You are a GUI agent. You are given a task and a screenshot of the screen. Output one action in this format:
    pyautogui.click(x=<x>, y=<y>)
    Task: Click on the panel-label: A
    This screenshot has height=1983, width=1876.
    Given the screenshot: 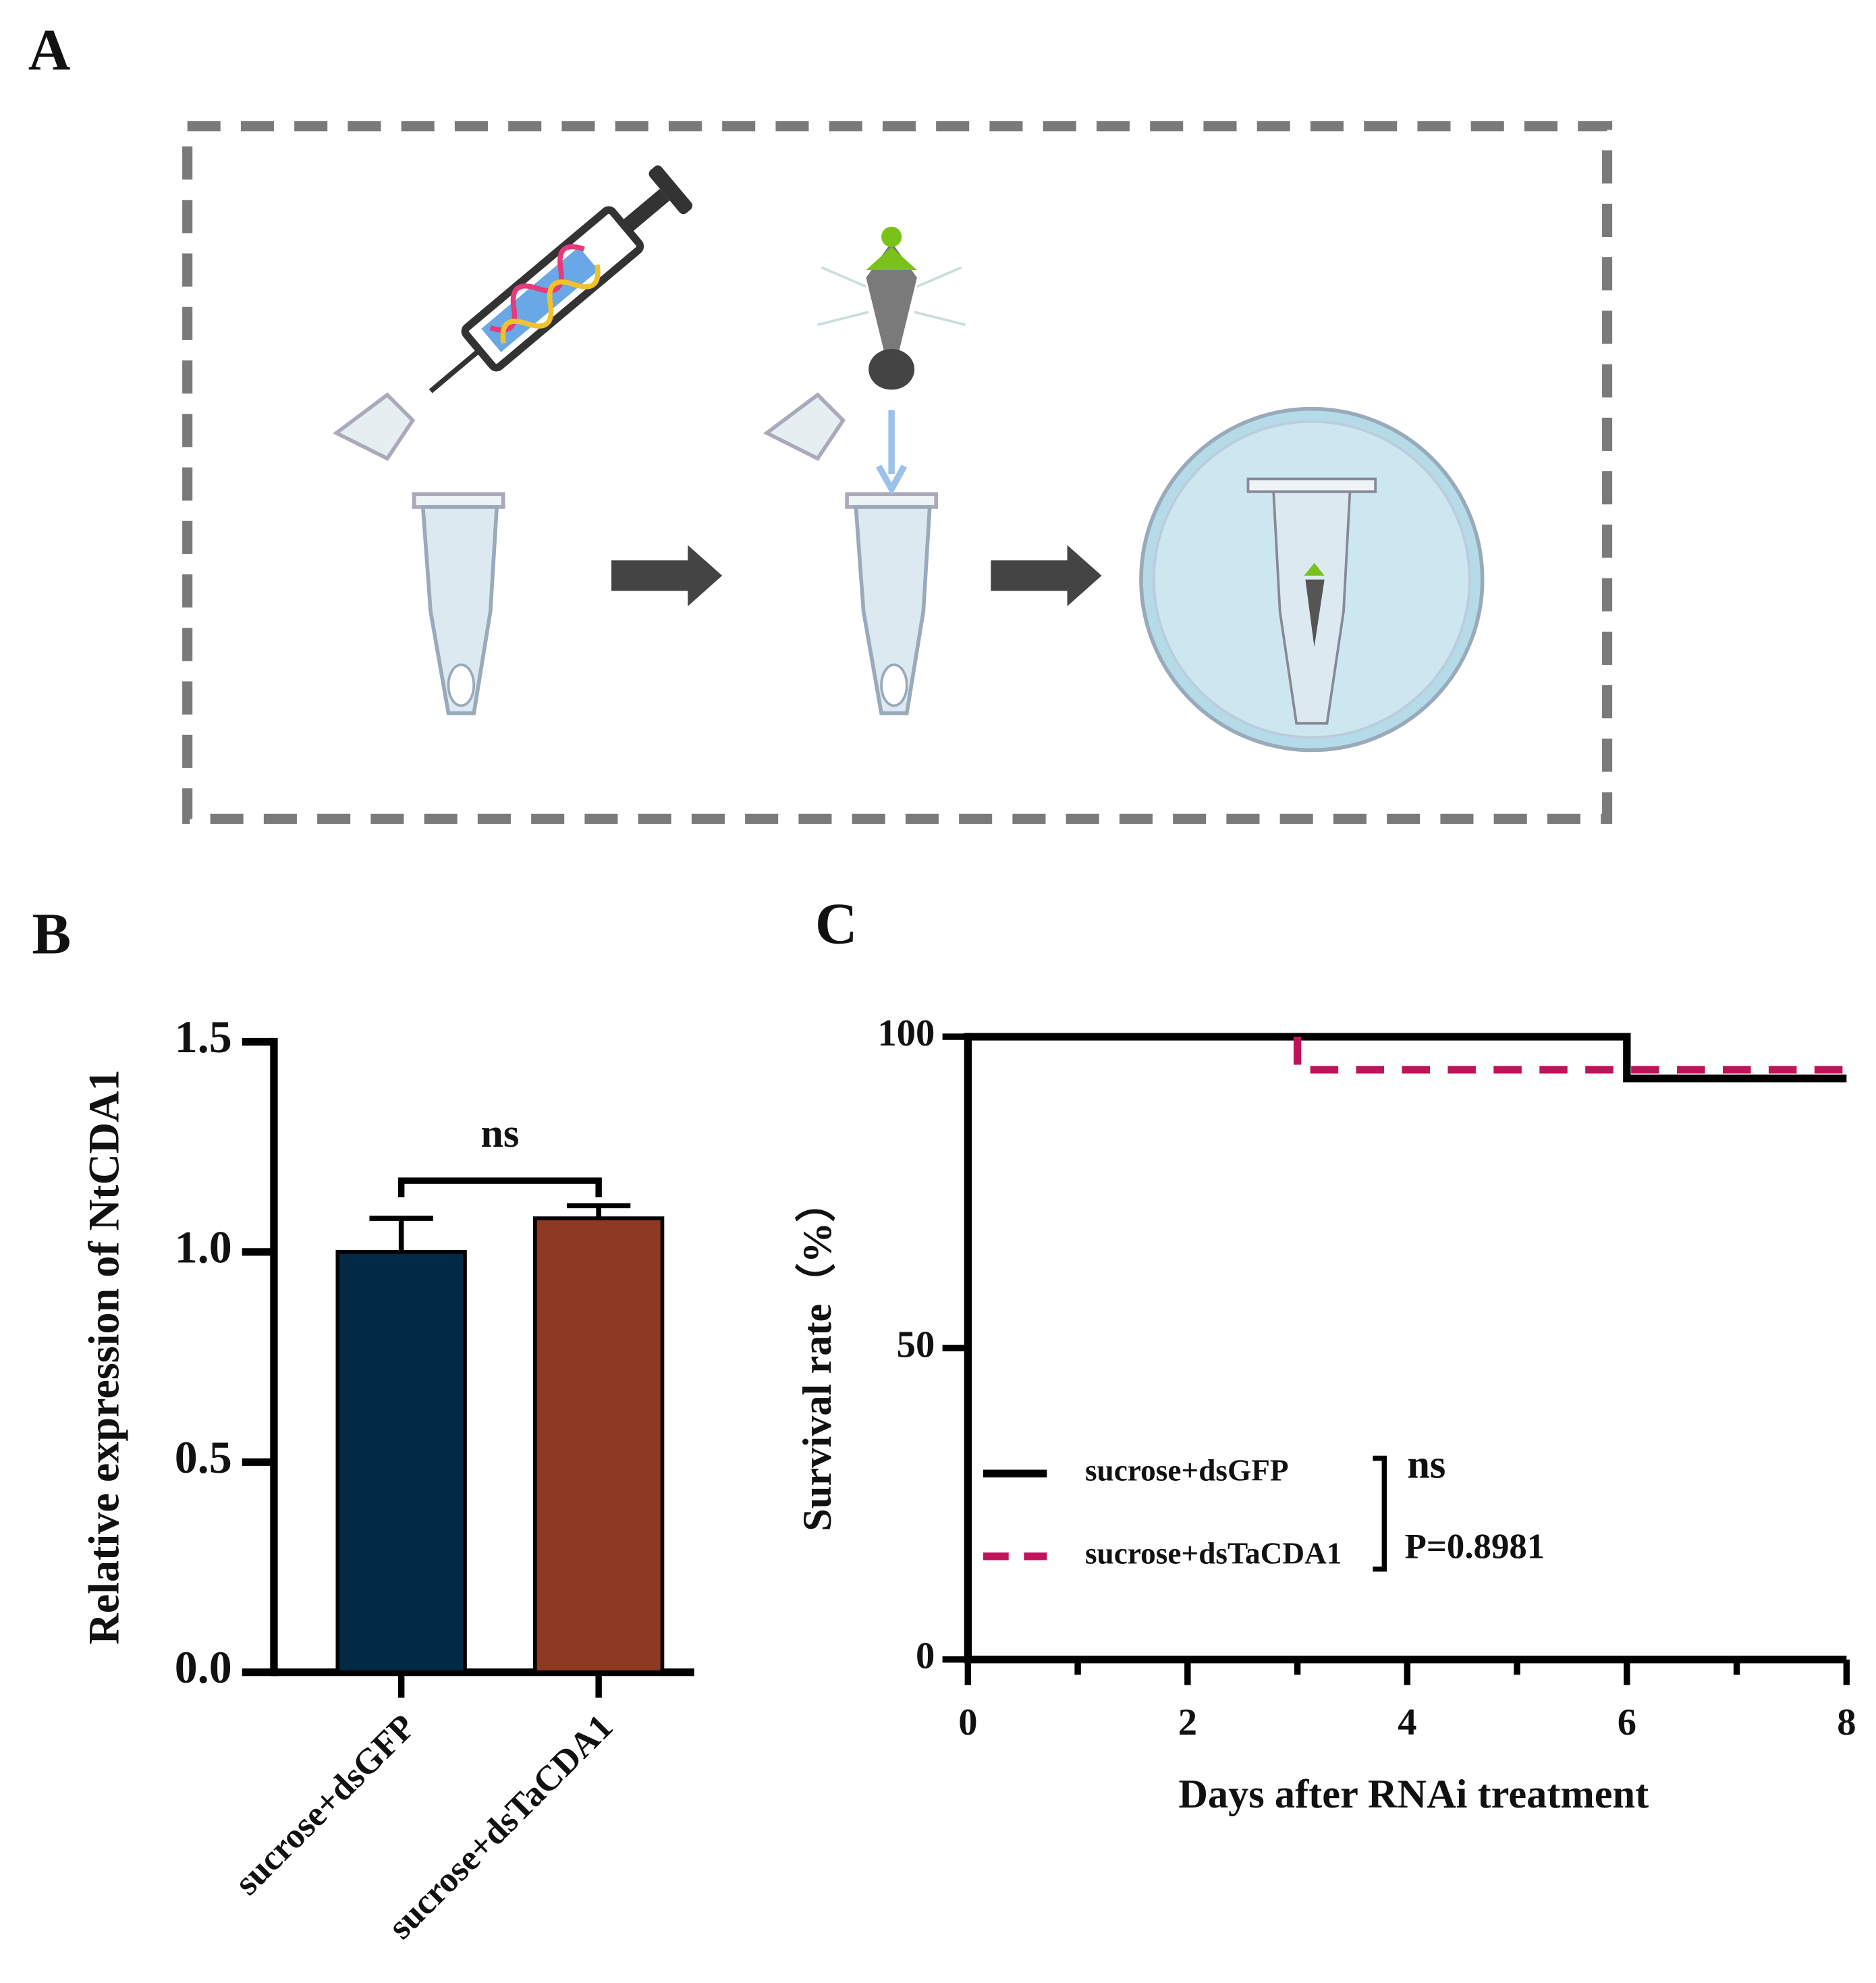 What is the action you would take?
    pyautogui.click(x=49, y=50)
    